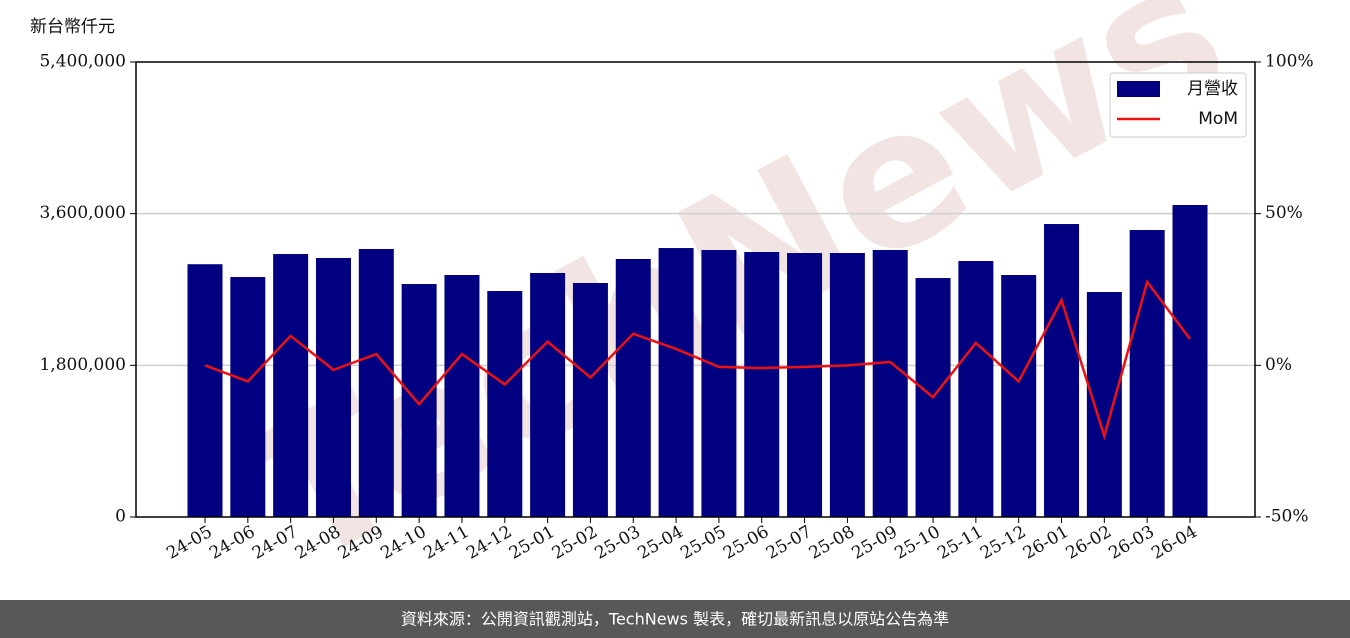 The image size is (1350, 638). What do you see at coordinates (575, 543) in the screenshot?
I see `x-tick-label: 25-02` at bounding box center [575, 543].